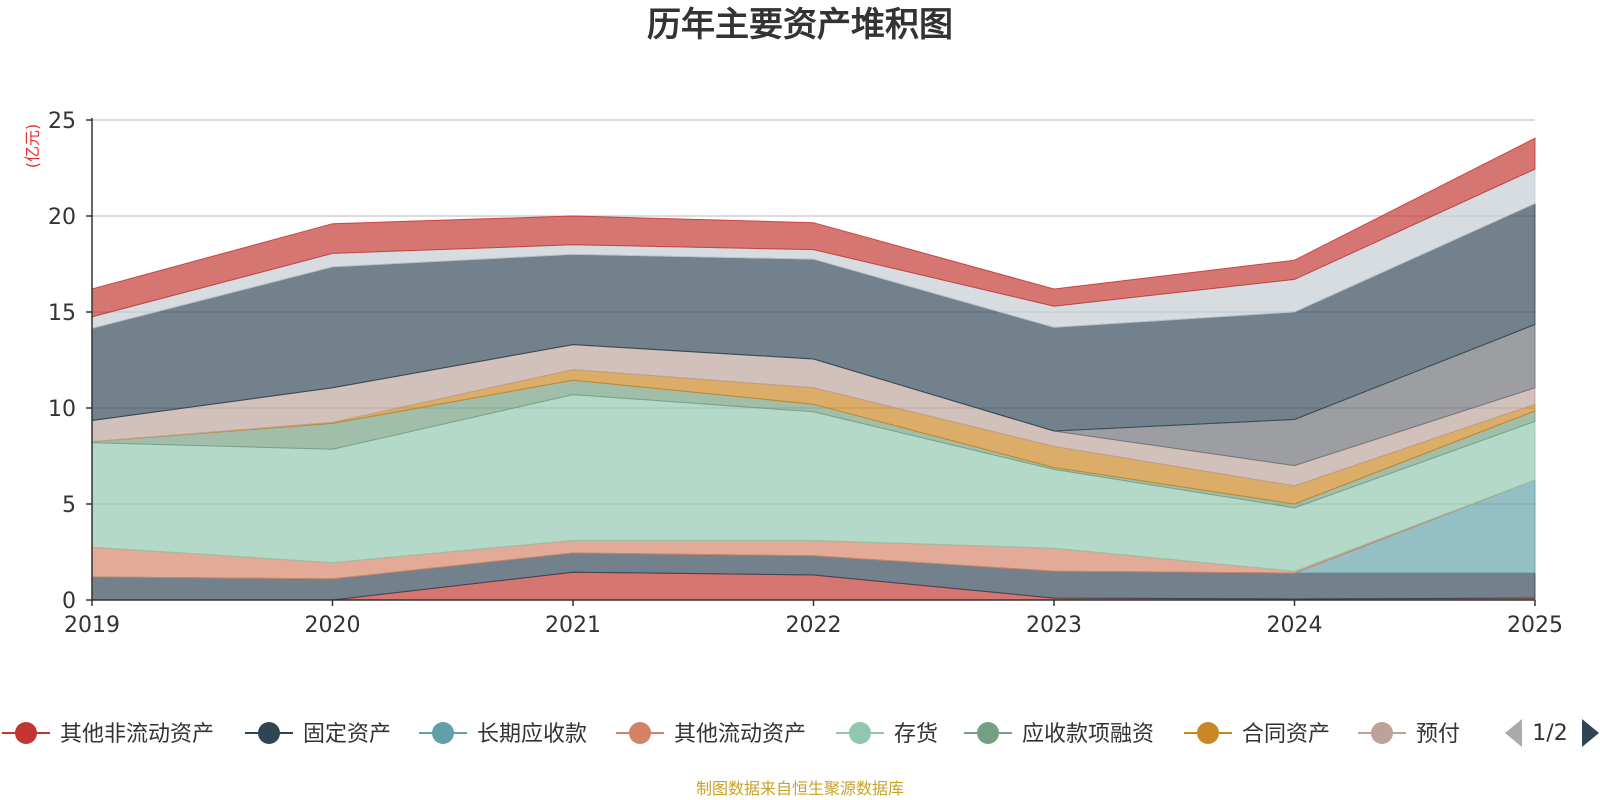 This screenshot has width=1600, height=800. What do you see at coordinates (1513, 733) in the screenshot?
I see `legend-prev-page-icon` at bounding box center [1513, 733].